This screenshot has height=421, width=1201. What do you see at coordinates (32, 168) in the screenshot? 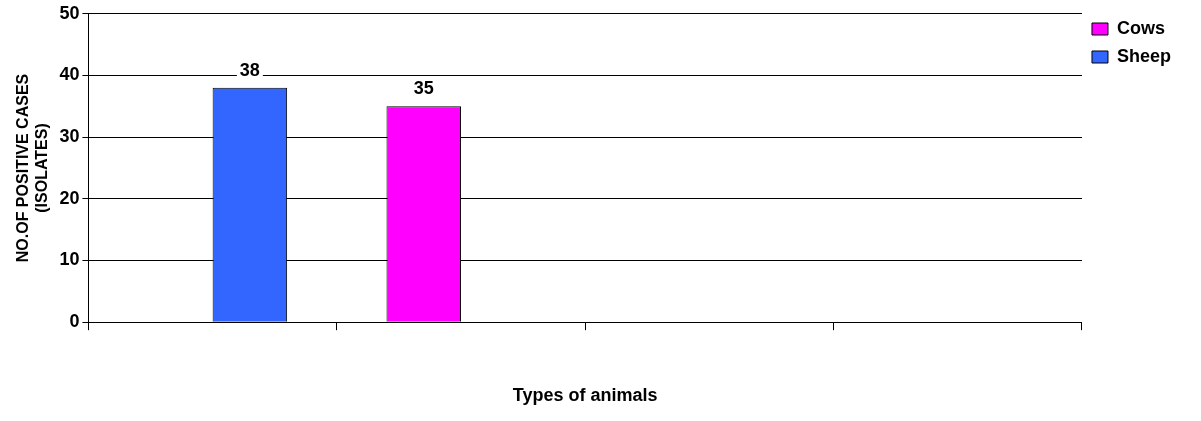
I see `y-axis-title: NO.OF POSITIVE CASES (ISOLATES)` at bounding box center [32, 168].